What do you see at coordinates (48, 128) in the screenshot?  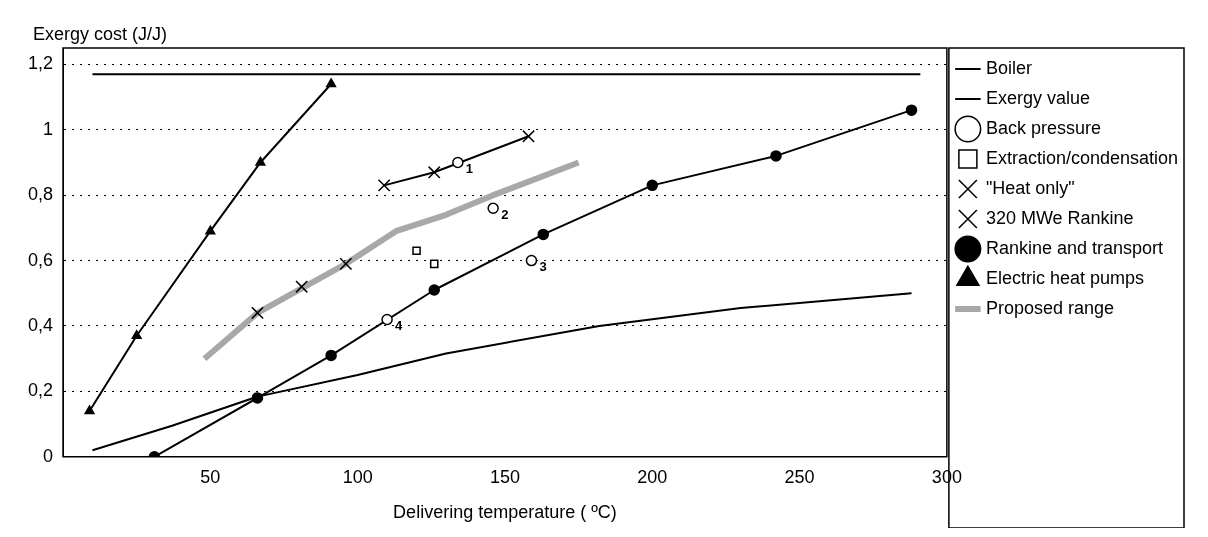 I see `y-tick-label: 1` at bounding box center [48, 128].